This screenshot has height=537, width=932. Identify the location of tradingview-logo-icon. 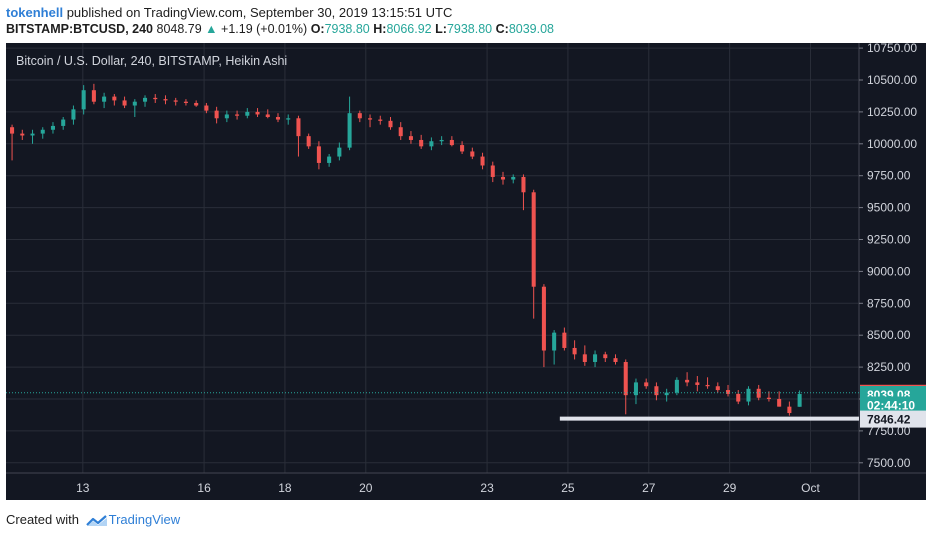
(96, 520).